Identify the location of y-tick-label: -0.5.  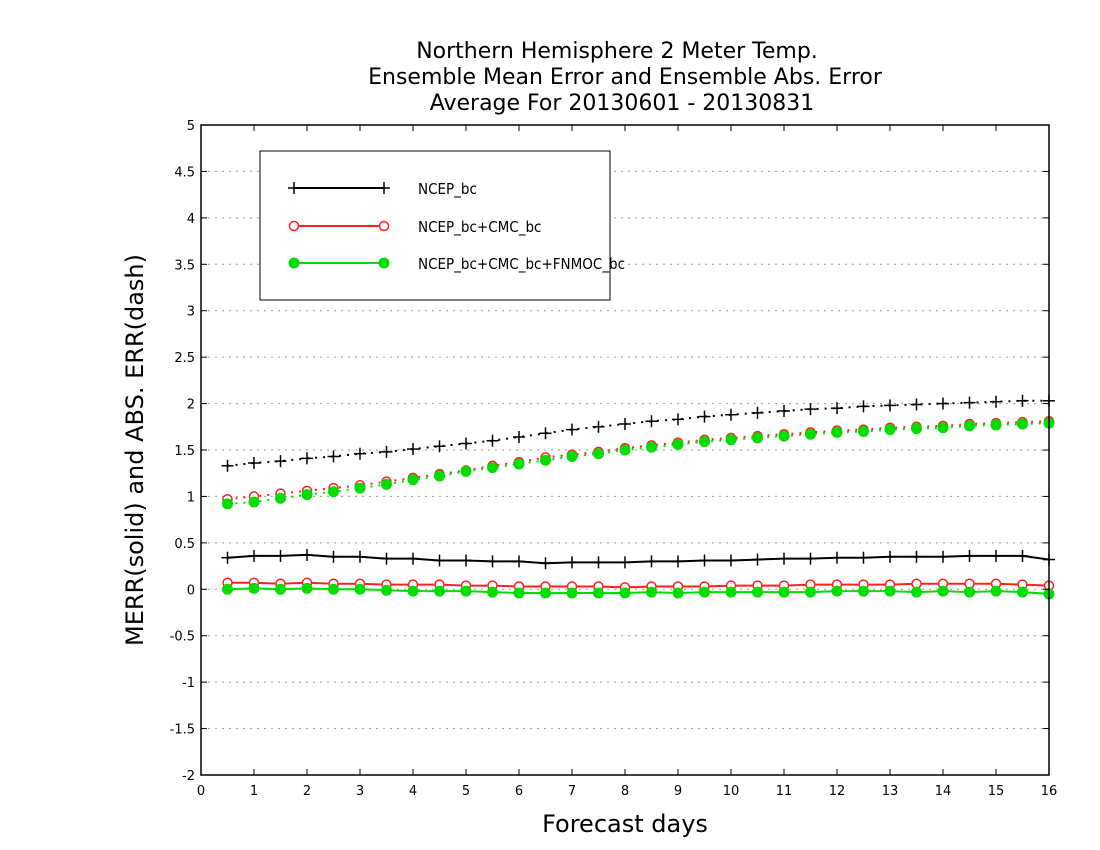
(182, 637).